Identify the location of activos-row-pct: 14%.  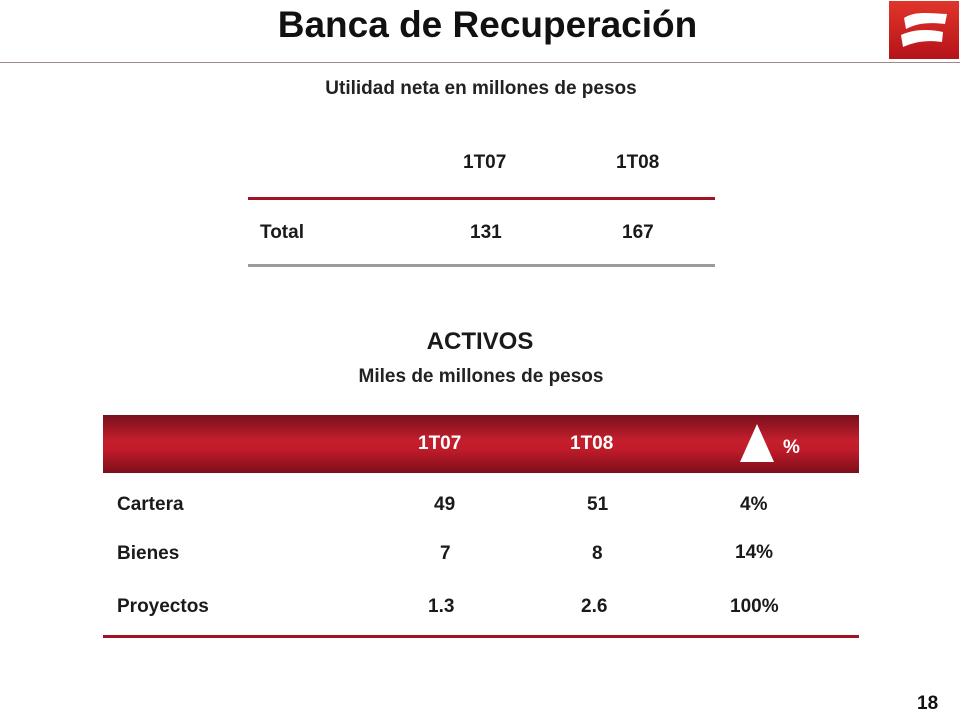
(754, 552).